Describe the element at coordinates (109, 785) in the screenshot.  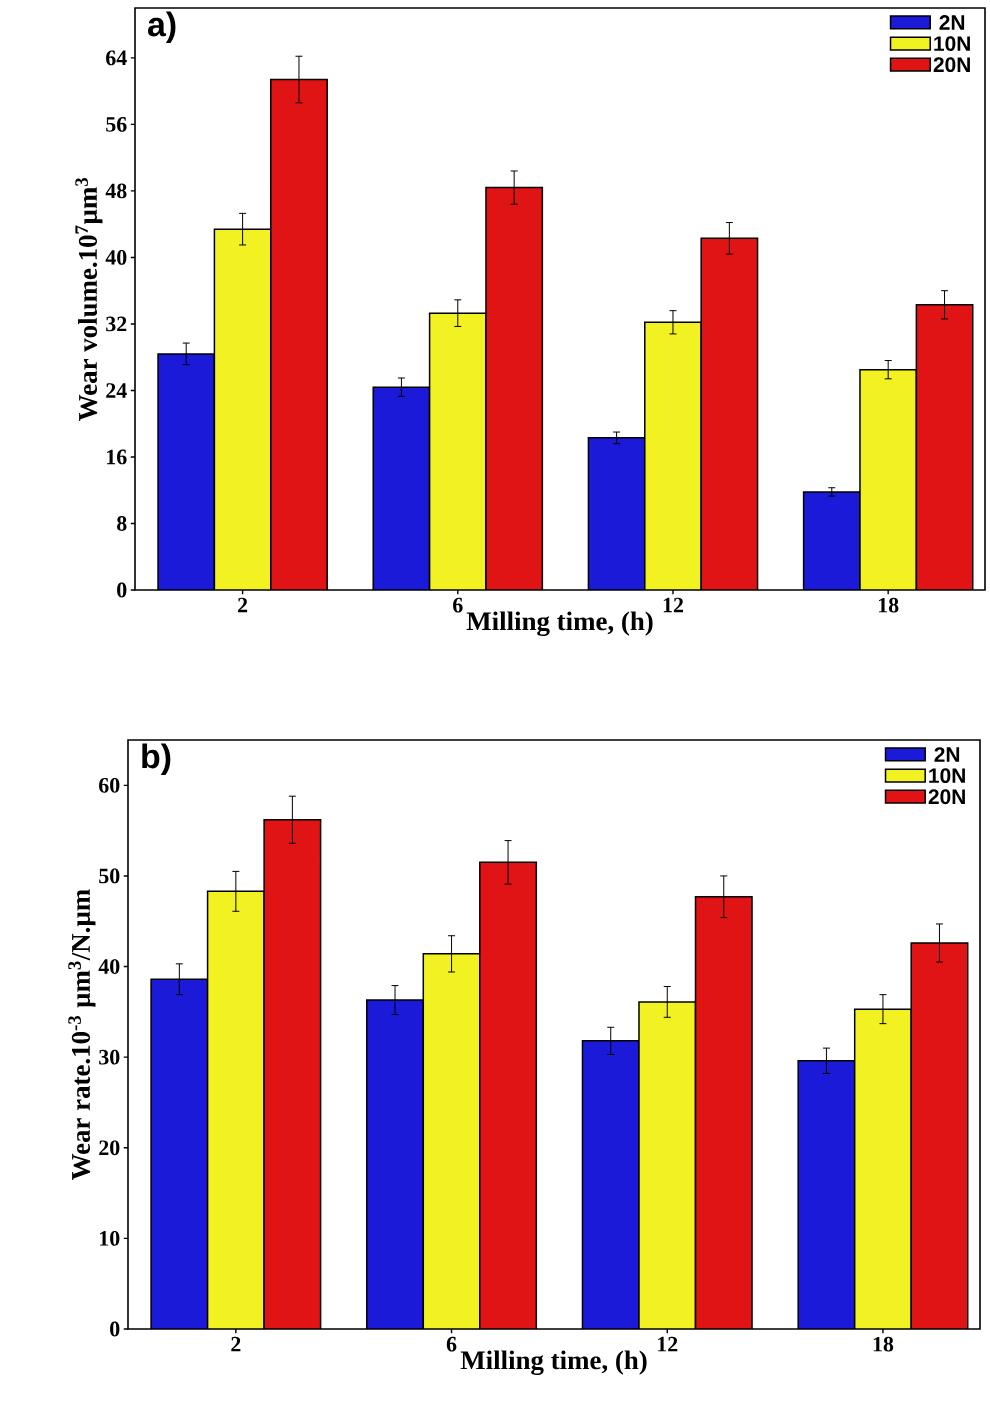
I see `y-tick-label: 60` at that location.